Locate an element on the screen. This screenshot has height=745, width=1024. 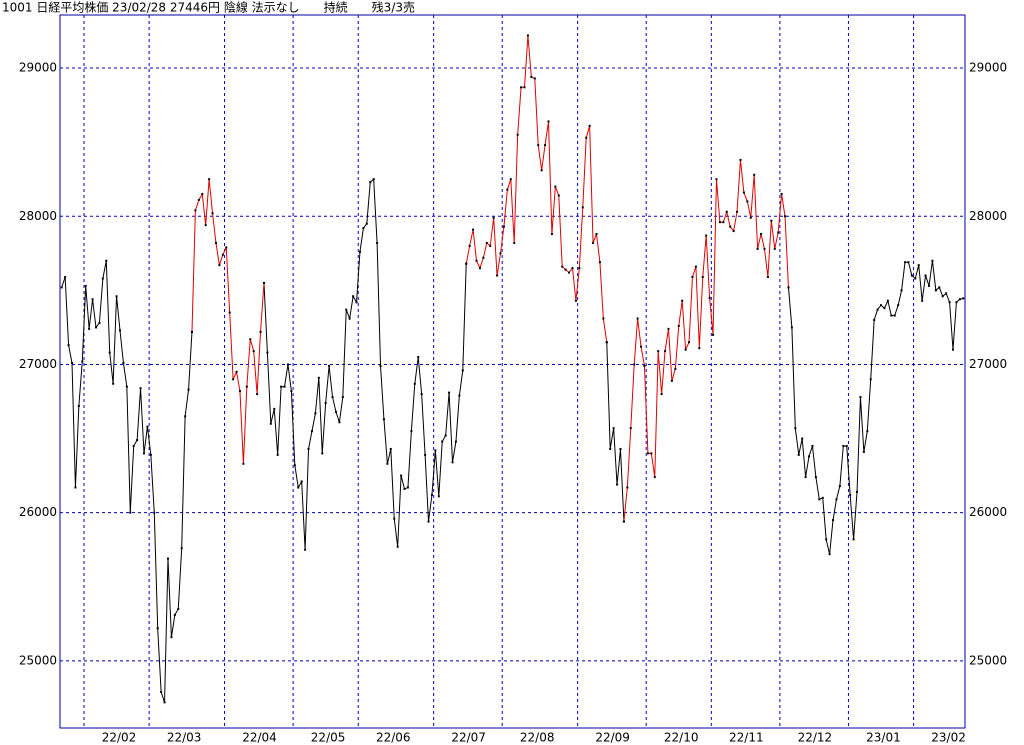
x-tick-label: 23/01 is located at coordinates (883, 738).